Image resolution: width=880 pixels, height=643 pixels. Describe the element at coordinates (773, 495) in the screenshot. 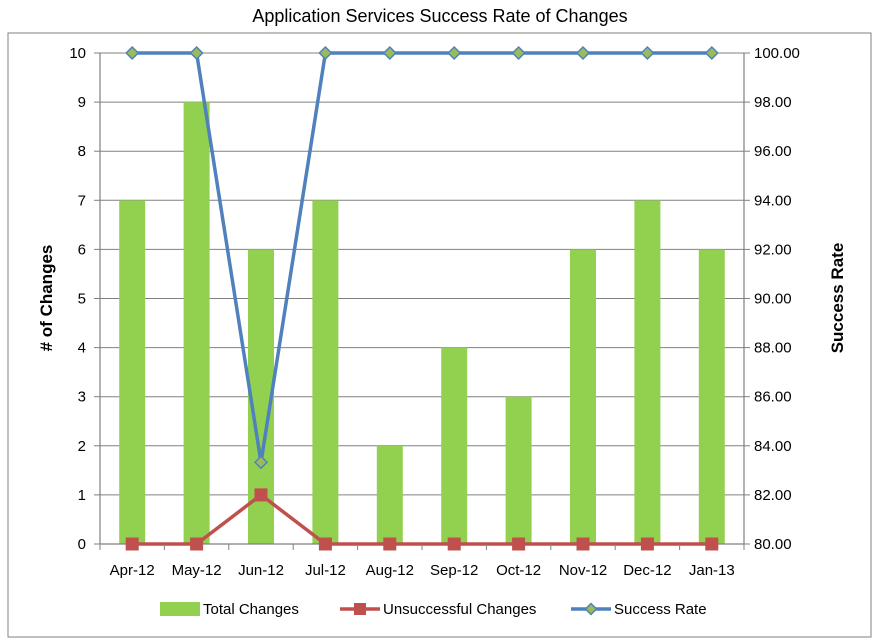

I see `right-tick-label: 82.00` at that location.